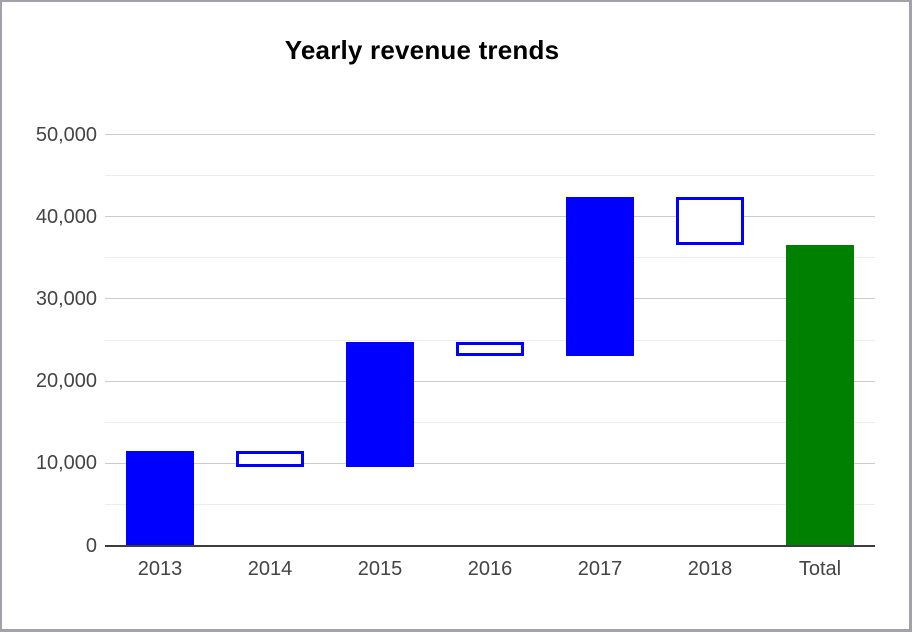 The image size is (912, 632). What do you see at coordinates (820, 569) in the screenshot?
I see `x-axis-label: Total` at bounding box center [820, 569].